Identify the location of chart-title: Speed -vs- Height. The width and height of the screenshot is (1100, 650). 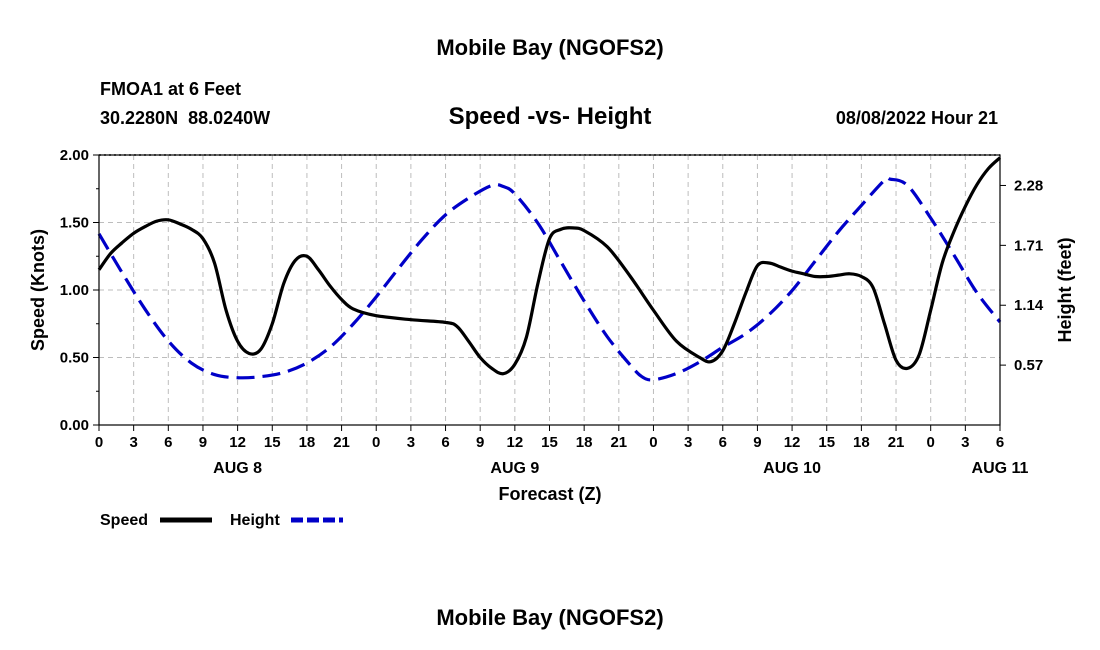
(550, 116).